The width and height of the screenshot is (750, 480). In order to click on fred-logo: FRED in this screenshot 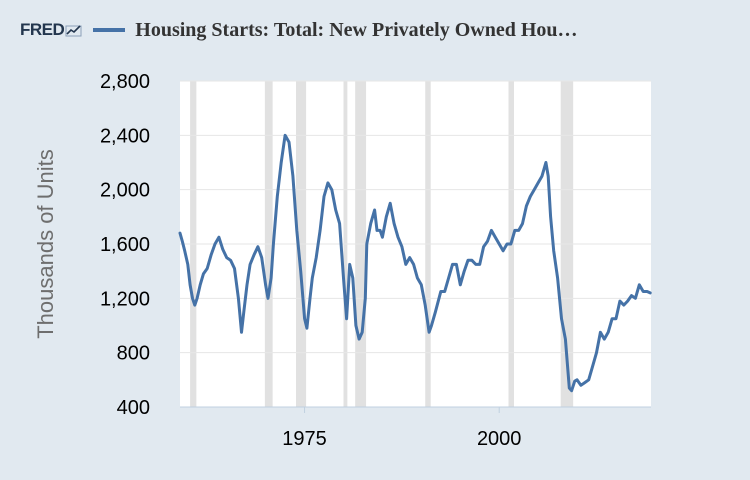, I will do `click(51, 30)`.